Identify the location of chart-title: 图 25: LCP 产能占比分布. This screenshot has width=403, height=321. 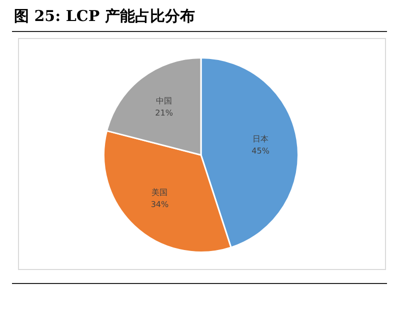
(104, 16).